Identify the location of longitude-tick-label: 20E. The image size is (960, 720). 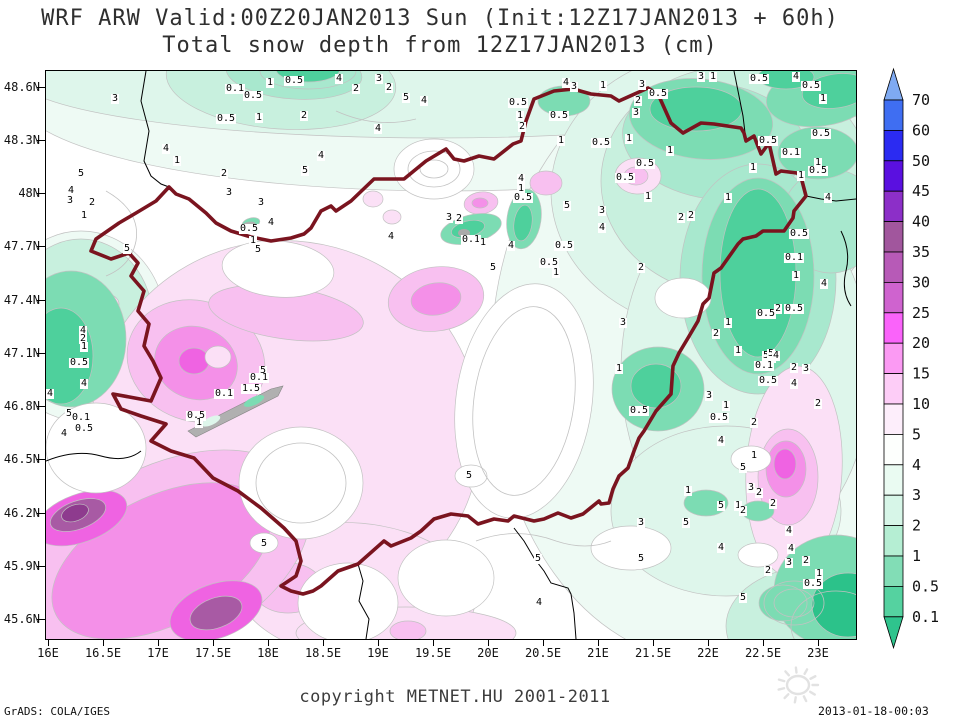
(488, 653).